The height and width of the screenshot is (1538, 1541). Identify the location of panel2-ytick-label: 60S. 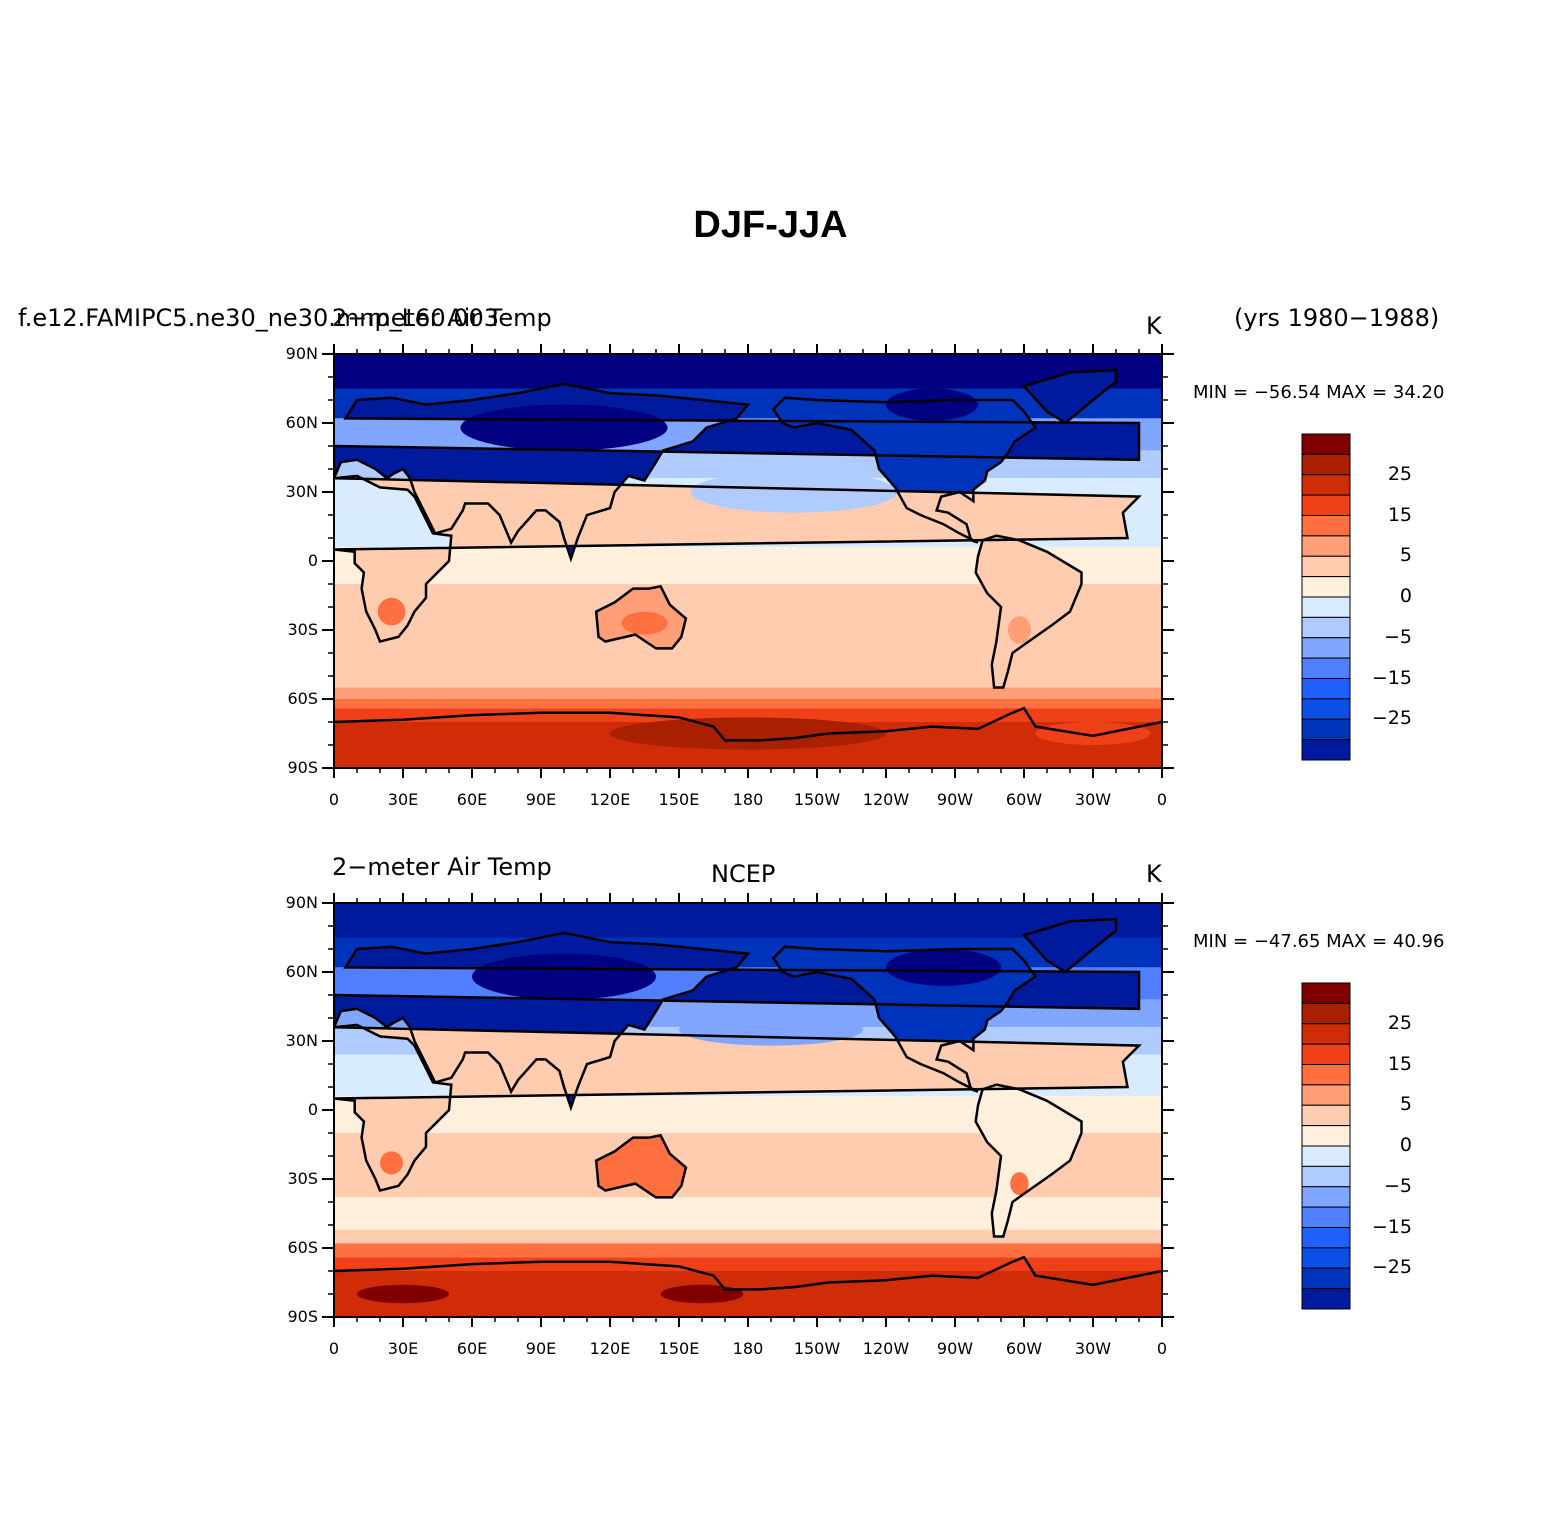
(302, 1247).